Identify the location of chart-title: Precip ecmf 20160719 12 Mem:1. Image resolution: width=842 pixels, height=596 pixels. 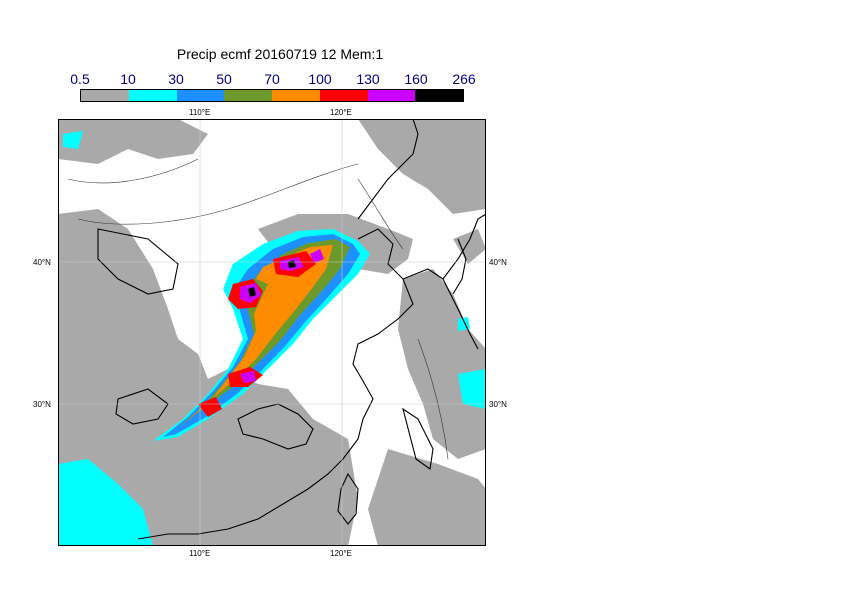
(280, 54).